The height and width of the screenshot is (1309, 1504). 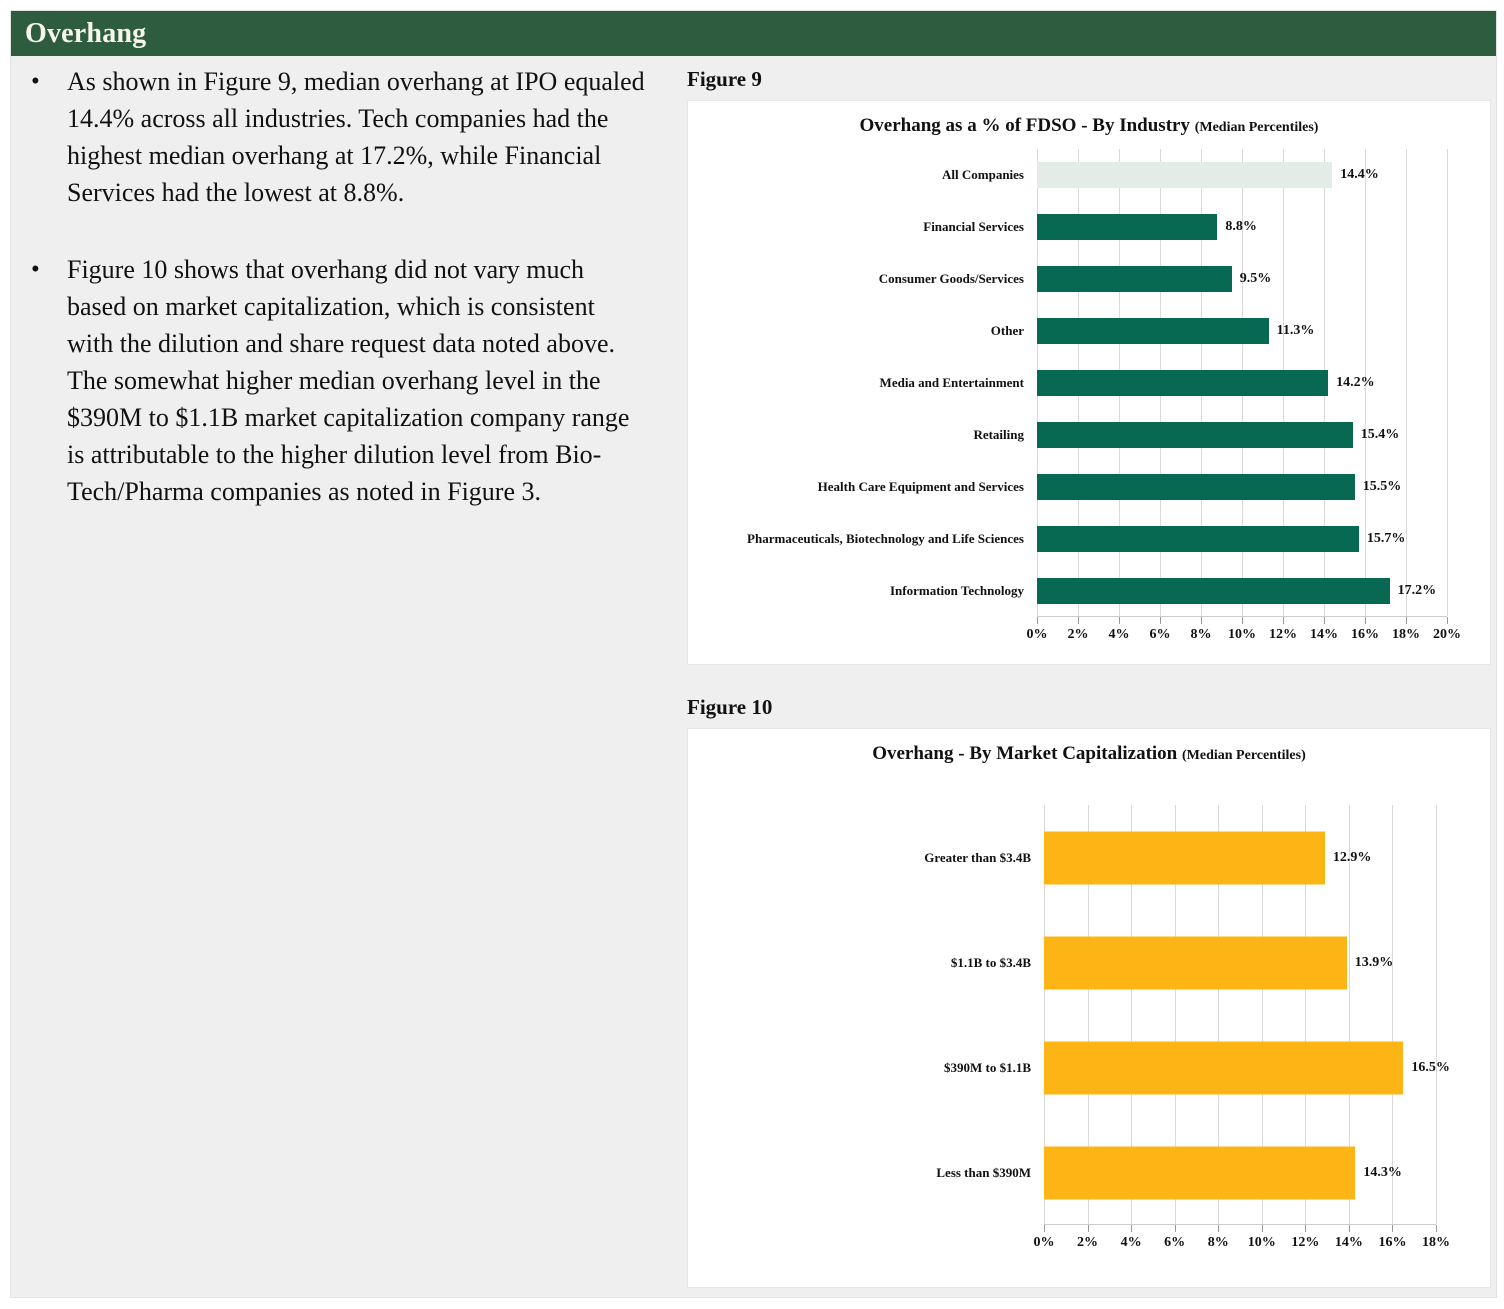 I want to click on chart-row: Financial Services 8.8%, so click(x=1185, y=227).